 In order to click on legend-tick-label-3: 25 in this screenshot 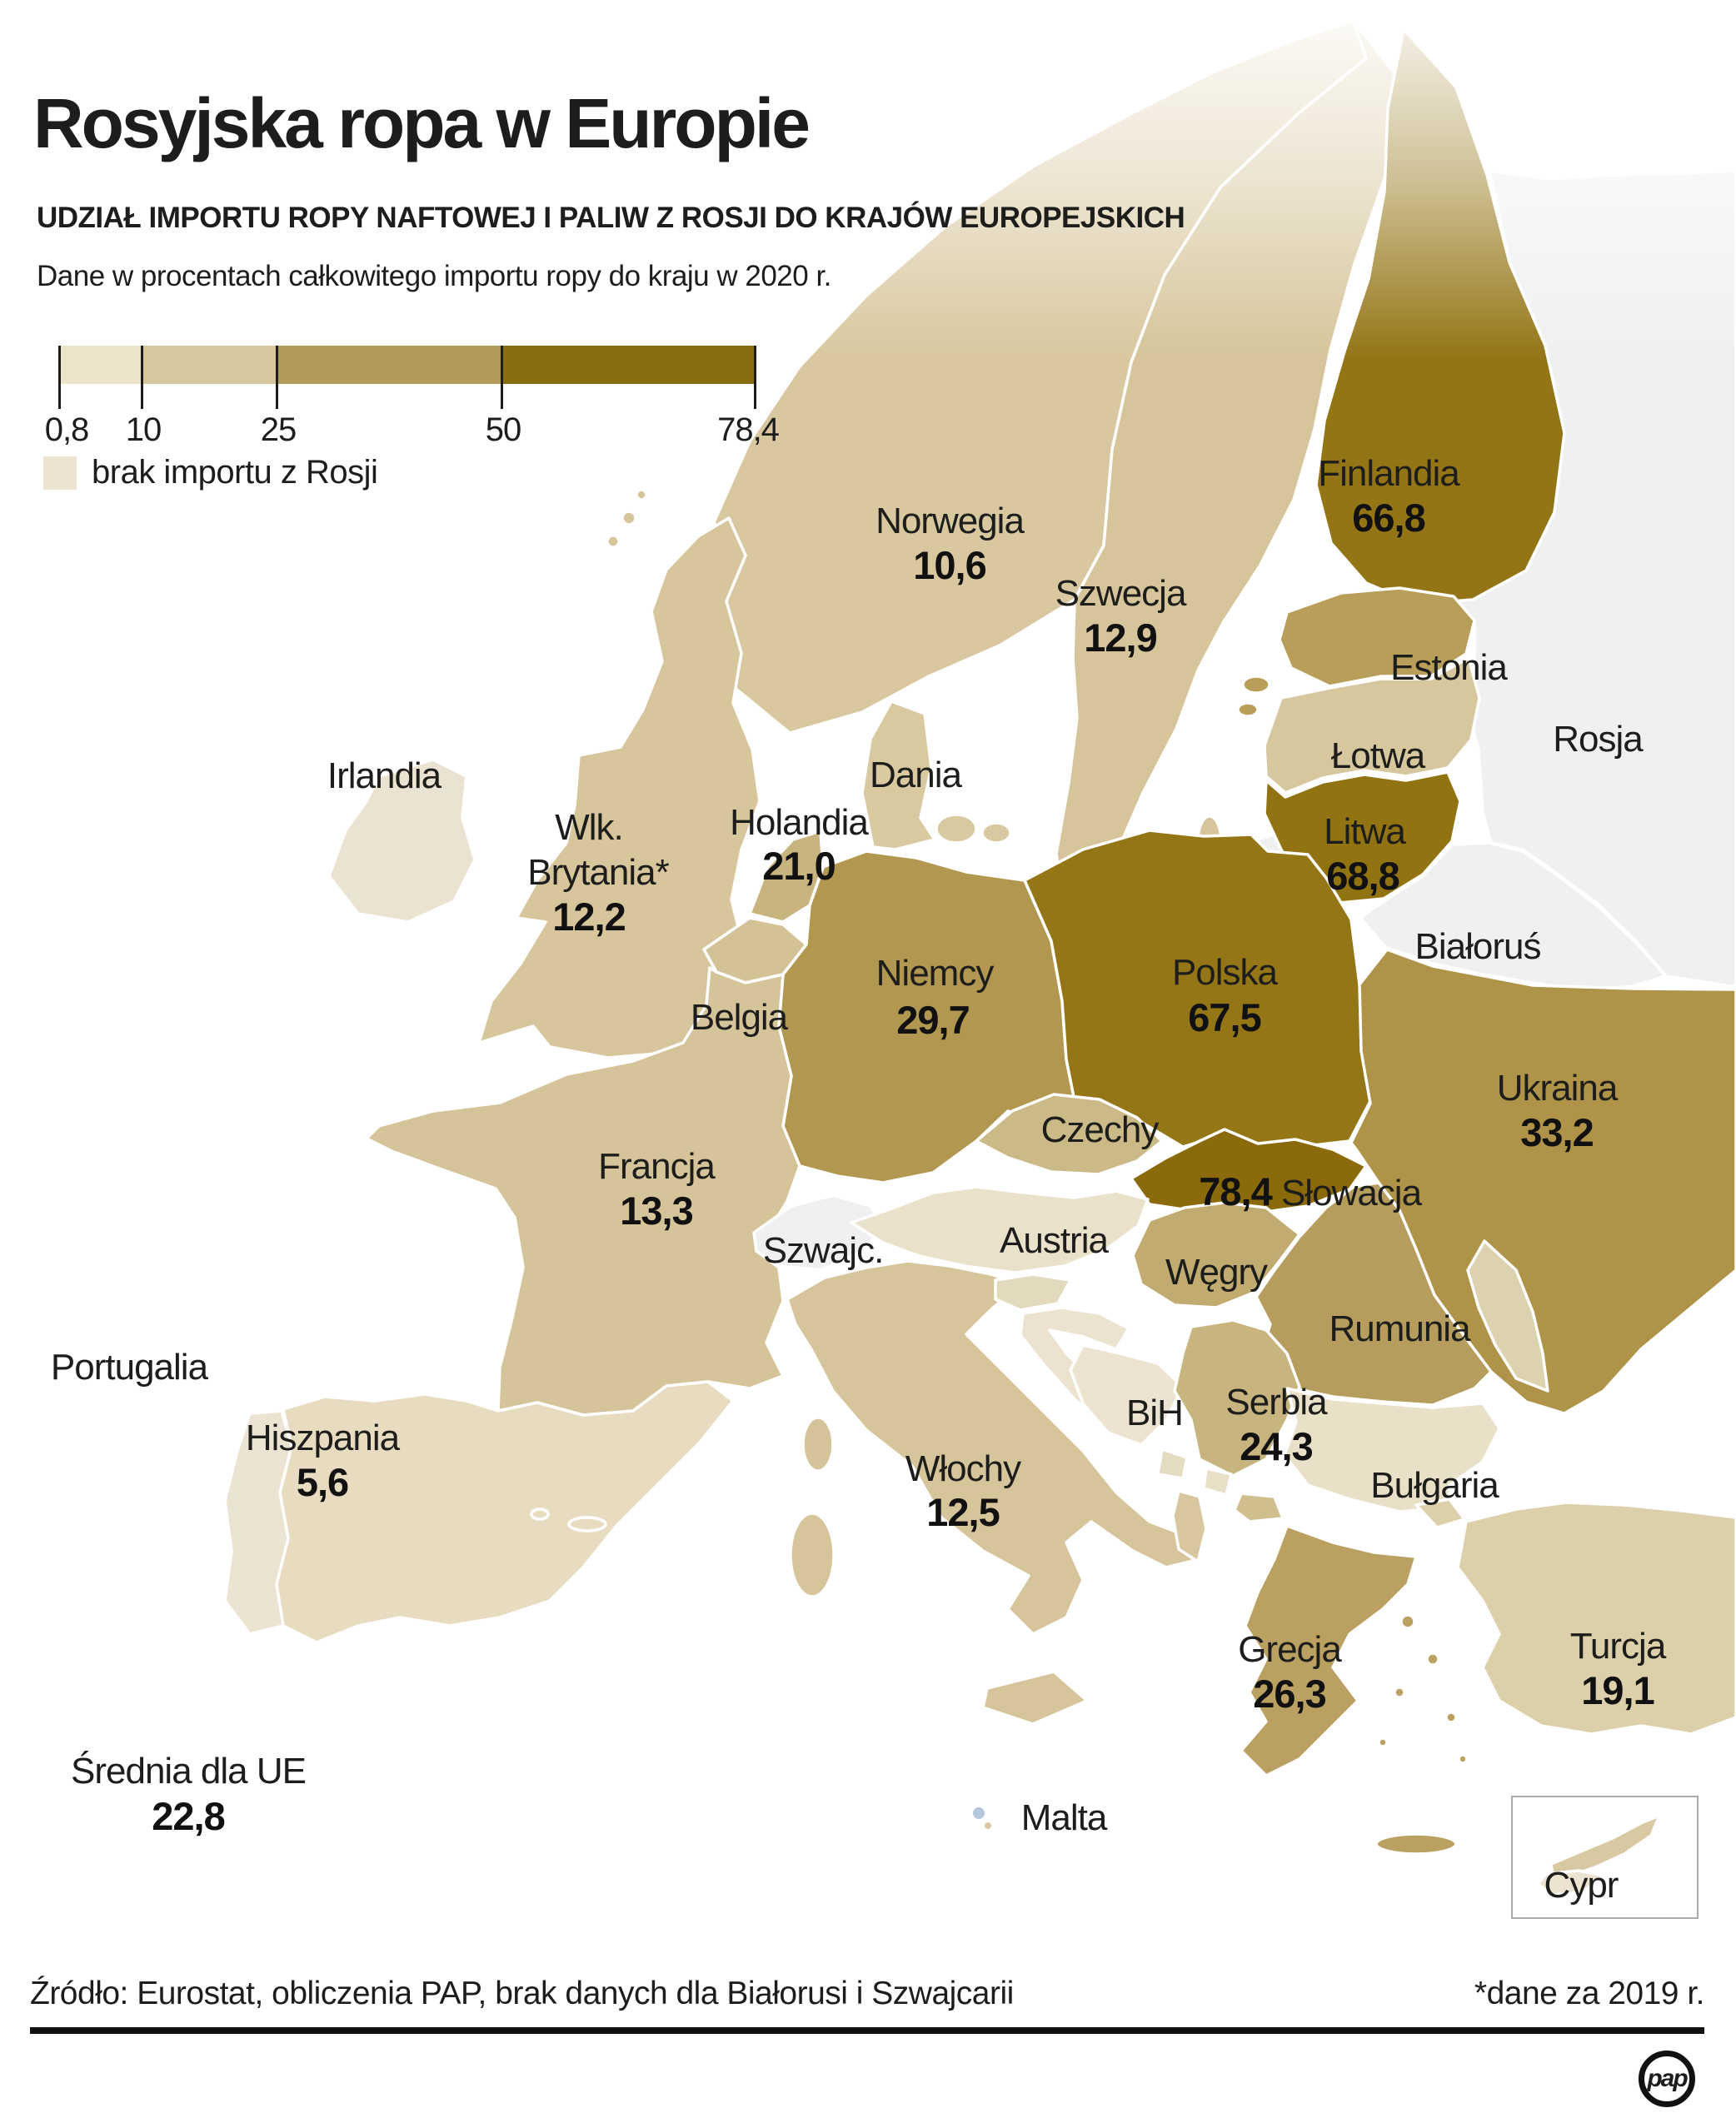, I will do `click(279, 429)`.